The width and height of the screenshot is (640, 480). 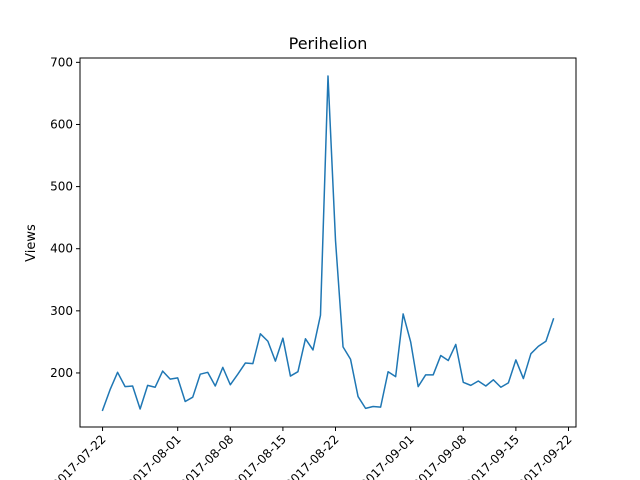 I want to click on x-tick-label: 2017-08-08, so click(x=206, y=456).